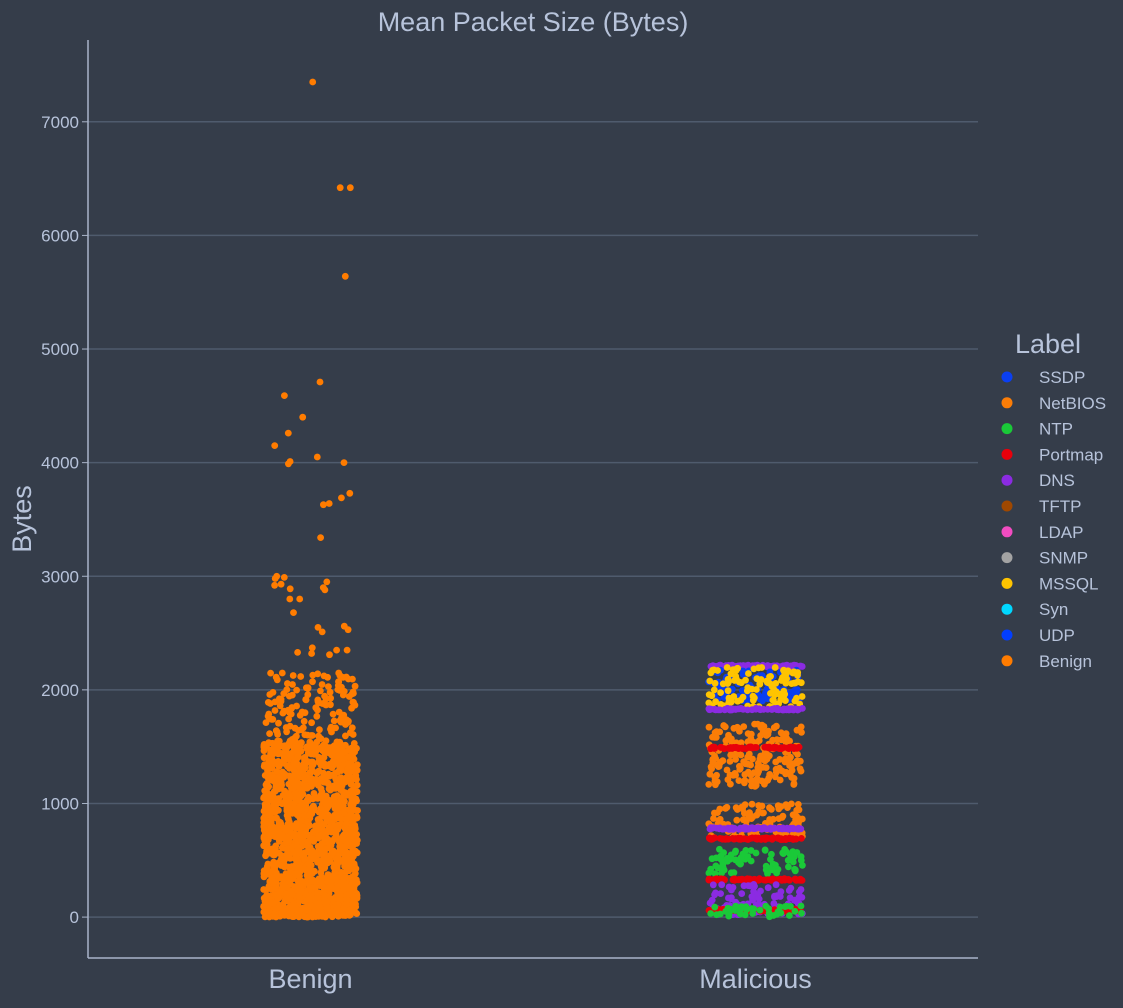 This screenshot has width=1123, height=1008. What do you see at coordinates (60, 349) in the screenshot?
I see `y-tick-label: 5000` at bounding box center [60, 349].